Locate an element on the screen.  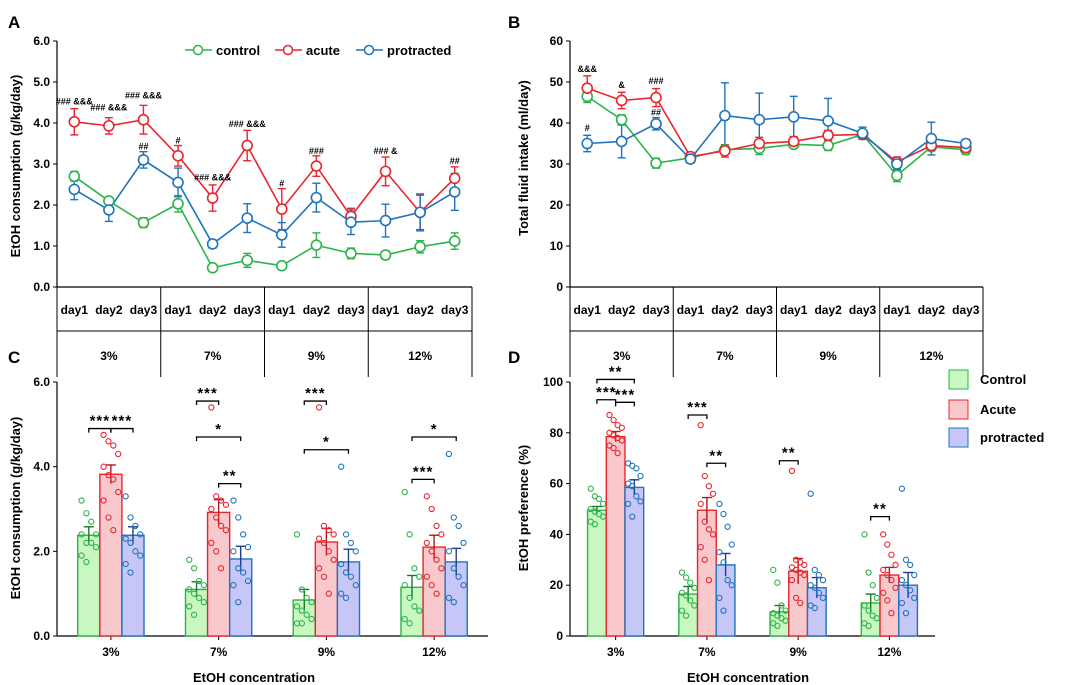
d-xtick-label: 3% is located at coordinates (616, 652).